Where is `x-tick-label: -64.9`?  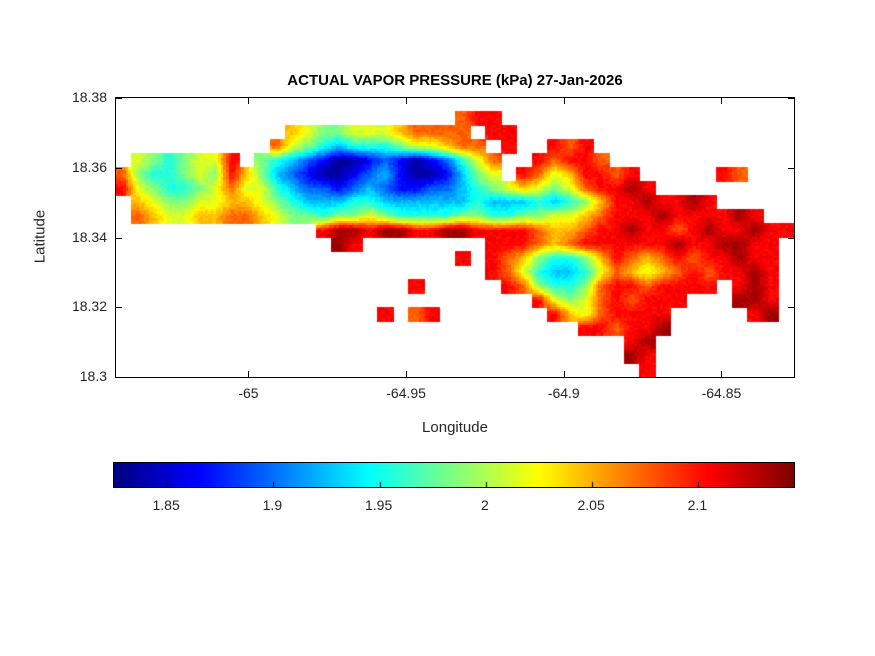 x-tick-label: -64.9 is located at coordinates (563, 393).